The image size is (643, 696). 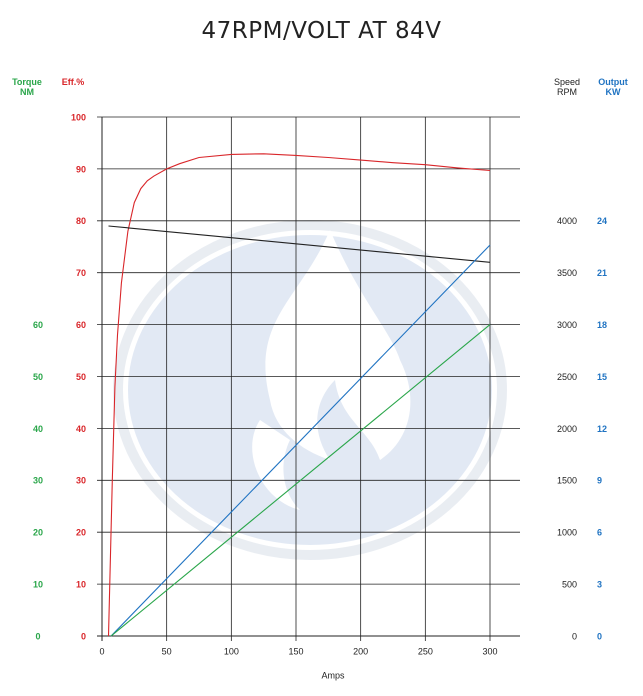 I want to click on series-line-speed, so click(x=299, y=244).